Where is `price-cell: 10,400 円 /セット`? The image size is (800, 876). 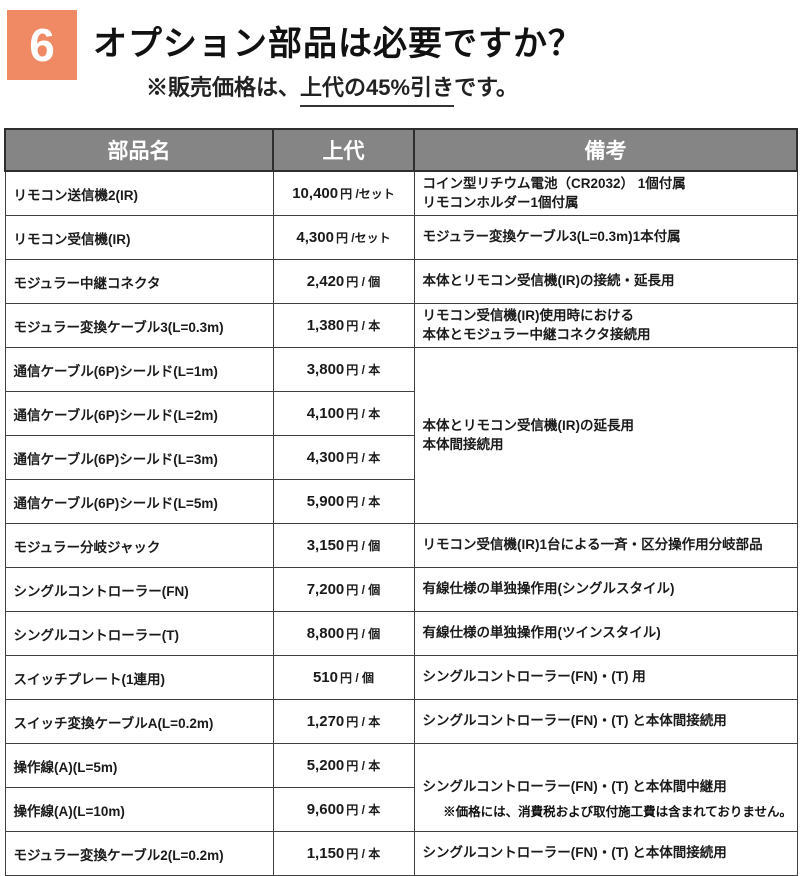
price-cell: 10,400 円 /セット is located at coordinates (343, 193).